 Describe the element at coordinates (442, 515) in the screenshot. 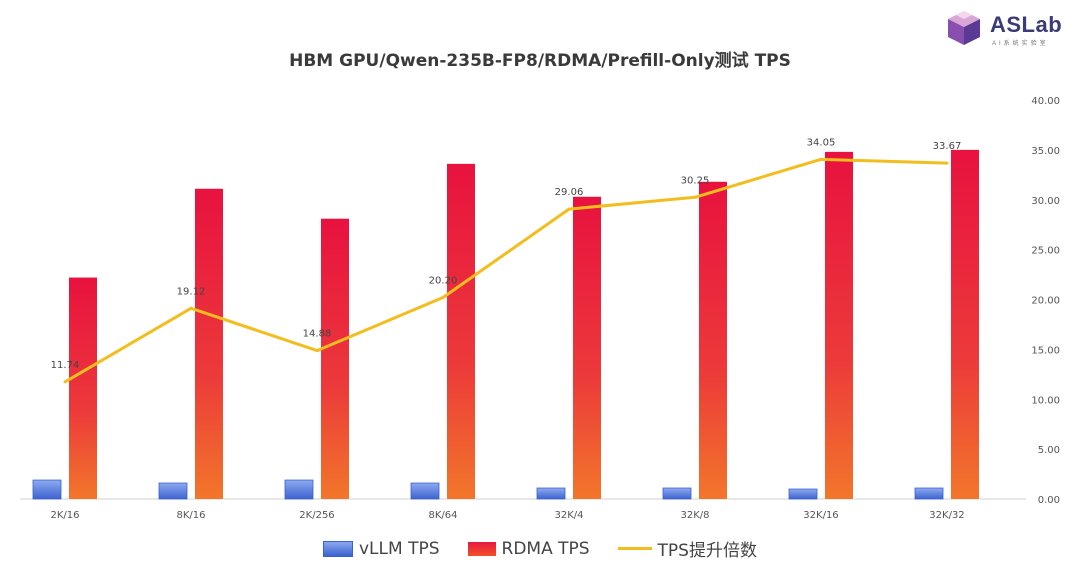

I see `x-tick-label: 8K/64` at that location.